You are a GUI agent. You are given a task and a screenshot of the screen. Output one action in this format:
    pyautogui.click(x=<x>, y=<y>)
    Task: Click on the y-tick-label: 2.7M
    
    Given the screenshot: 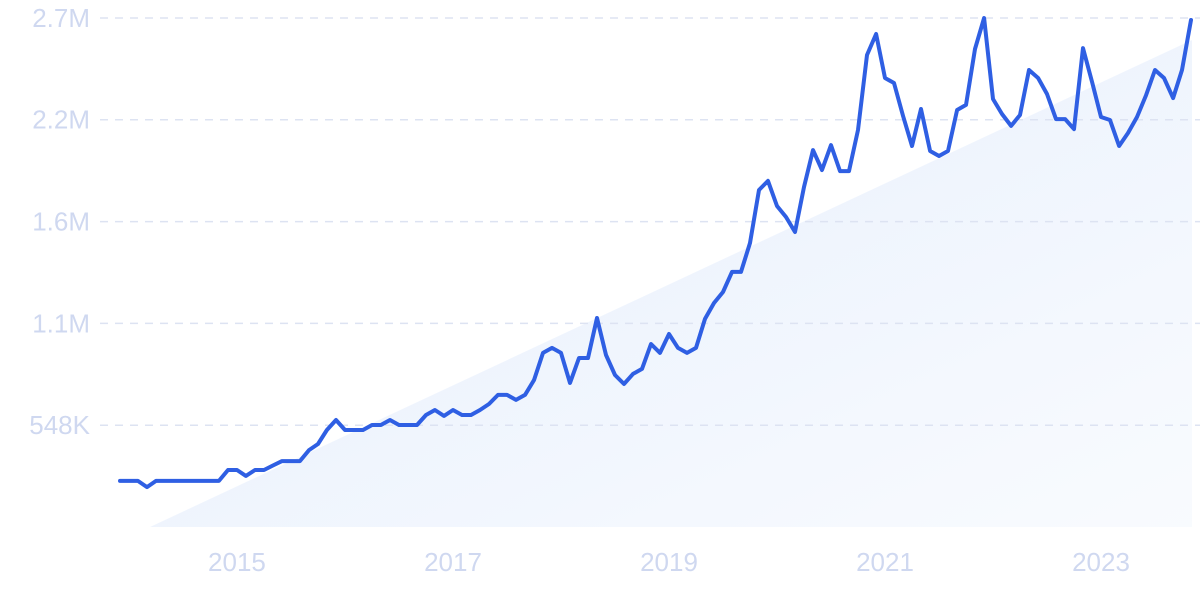 What is the action you would take?
    pyautogui.click(x=61, y=18)
    